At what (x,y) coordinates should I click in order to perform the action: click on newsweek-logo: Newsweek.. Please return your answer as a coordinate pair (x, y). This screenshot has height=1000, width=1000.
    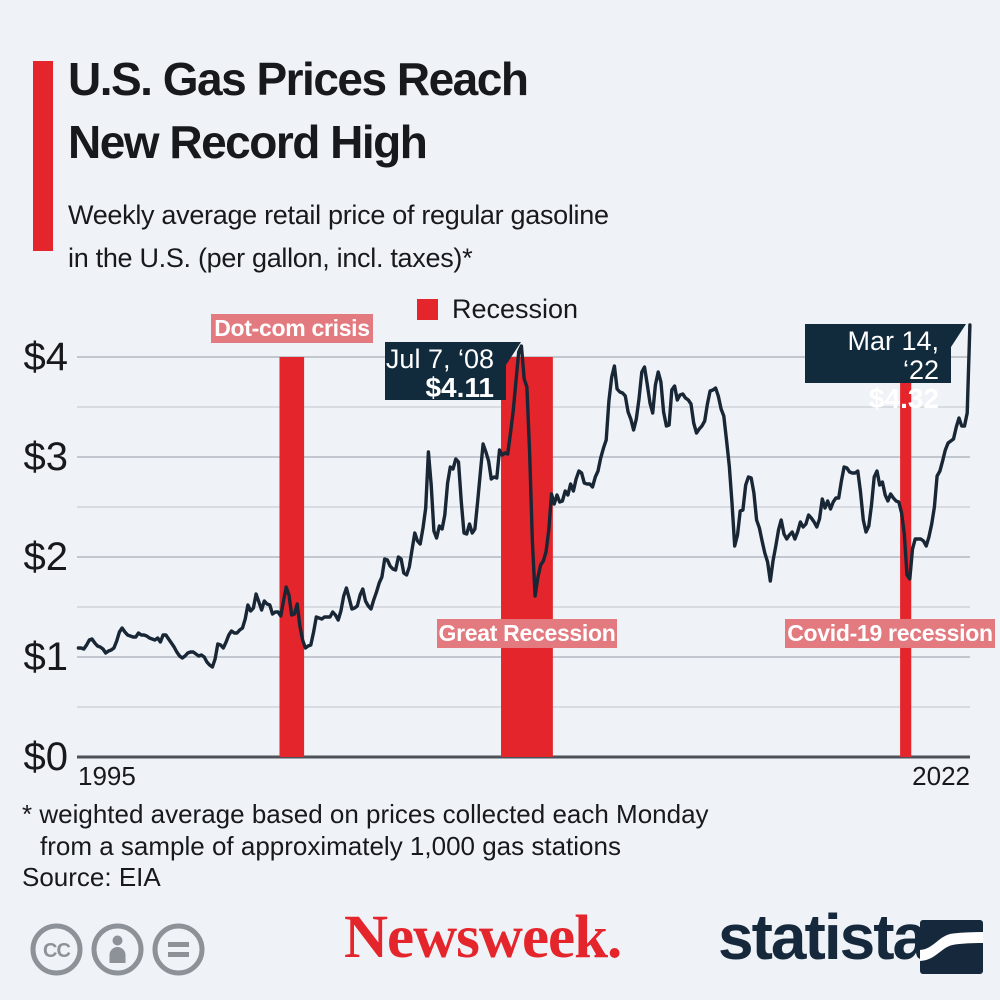
    Looking at the image, I should click on (483, 937).